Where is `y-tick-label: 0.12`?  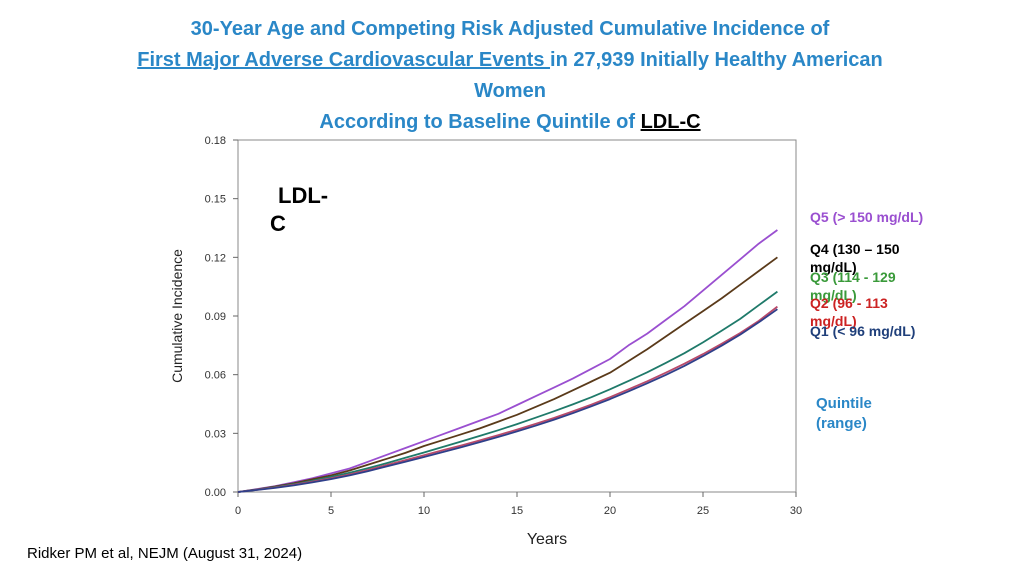 y-tick-label: 0.12 is located at coordinates (215, 258).